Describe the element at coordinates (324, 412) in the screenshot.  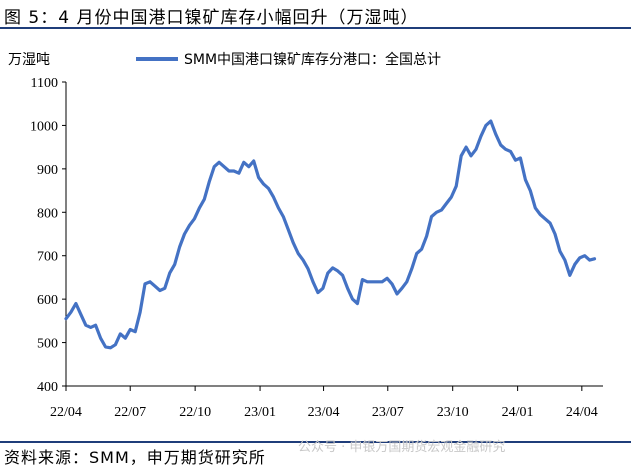
I see `x-tick-label: 23/04` at that location.